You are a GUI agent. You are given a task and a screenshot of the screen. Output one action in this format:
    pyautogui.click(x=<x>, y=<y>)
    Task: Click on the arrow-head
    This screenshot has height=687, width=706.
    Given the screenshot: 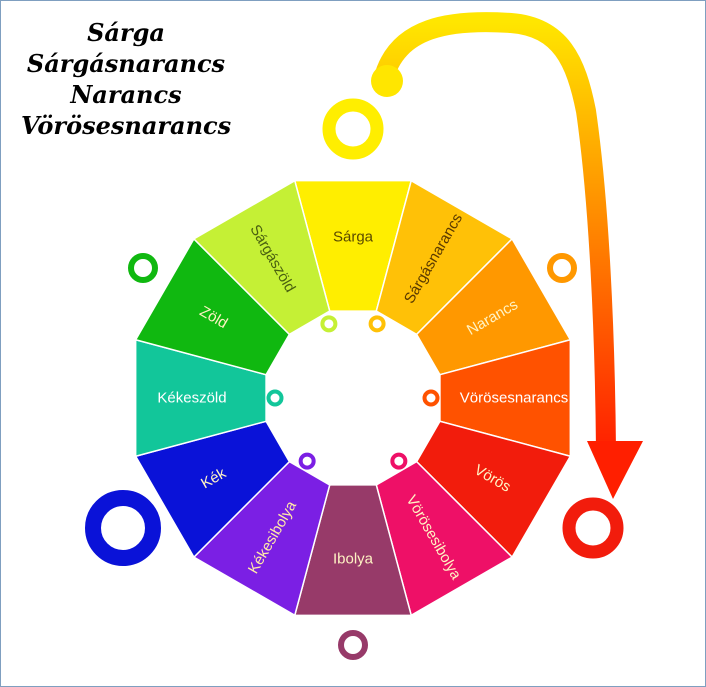 What is the action you would take?
    pyautogui.click(x=615, y=470)
    